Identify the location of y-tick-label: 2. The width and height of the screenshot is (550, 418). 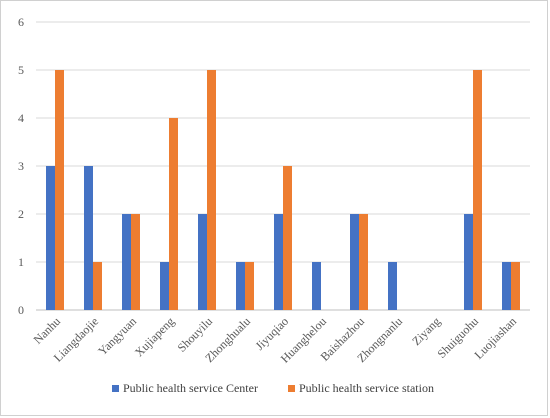
(21, 214).